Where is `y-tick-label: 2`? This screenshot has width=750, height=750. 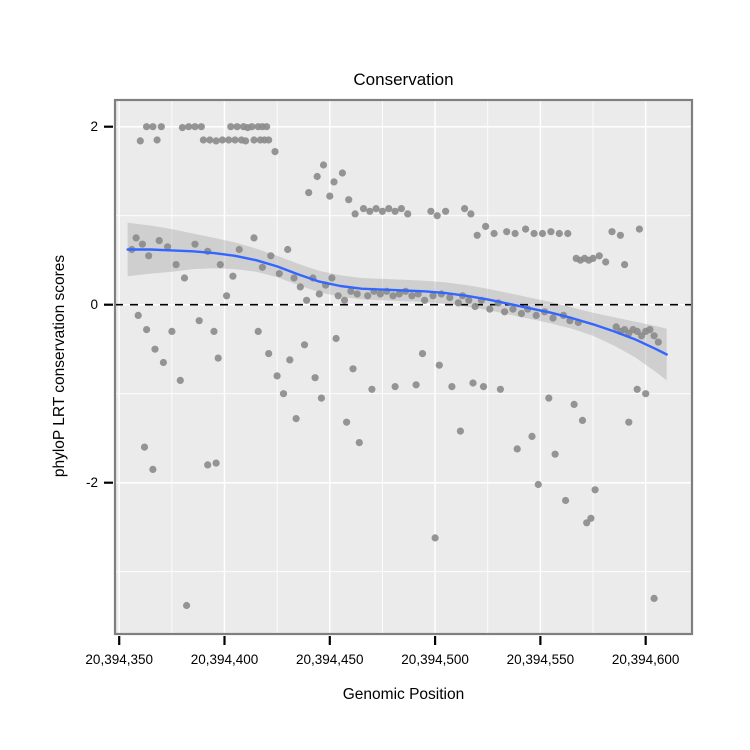 y-tick-label: 2 is located at coordinates (94, 126).